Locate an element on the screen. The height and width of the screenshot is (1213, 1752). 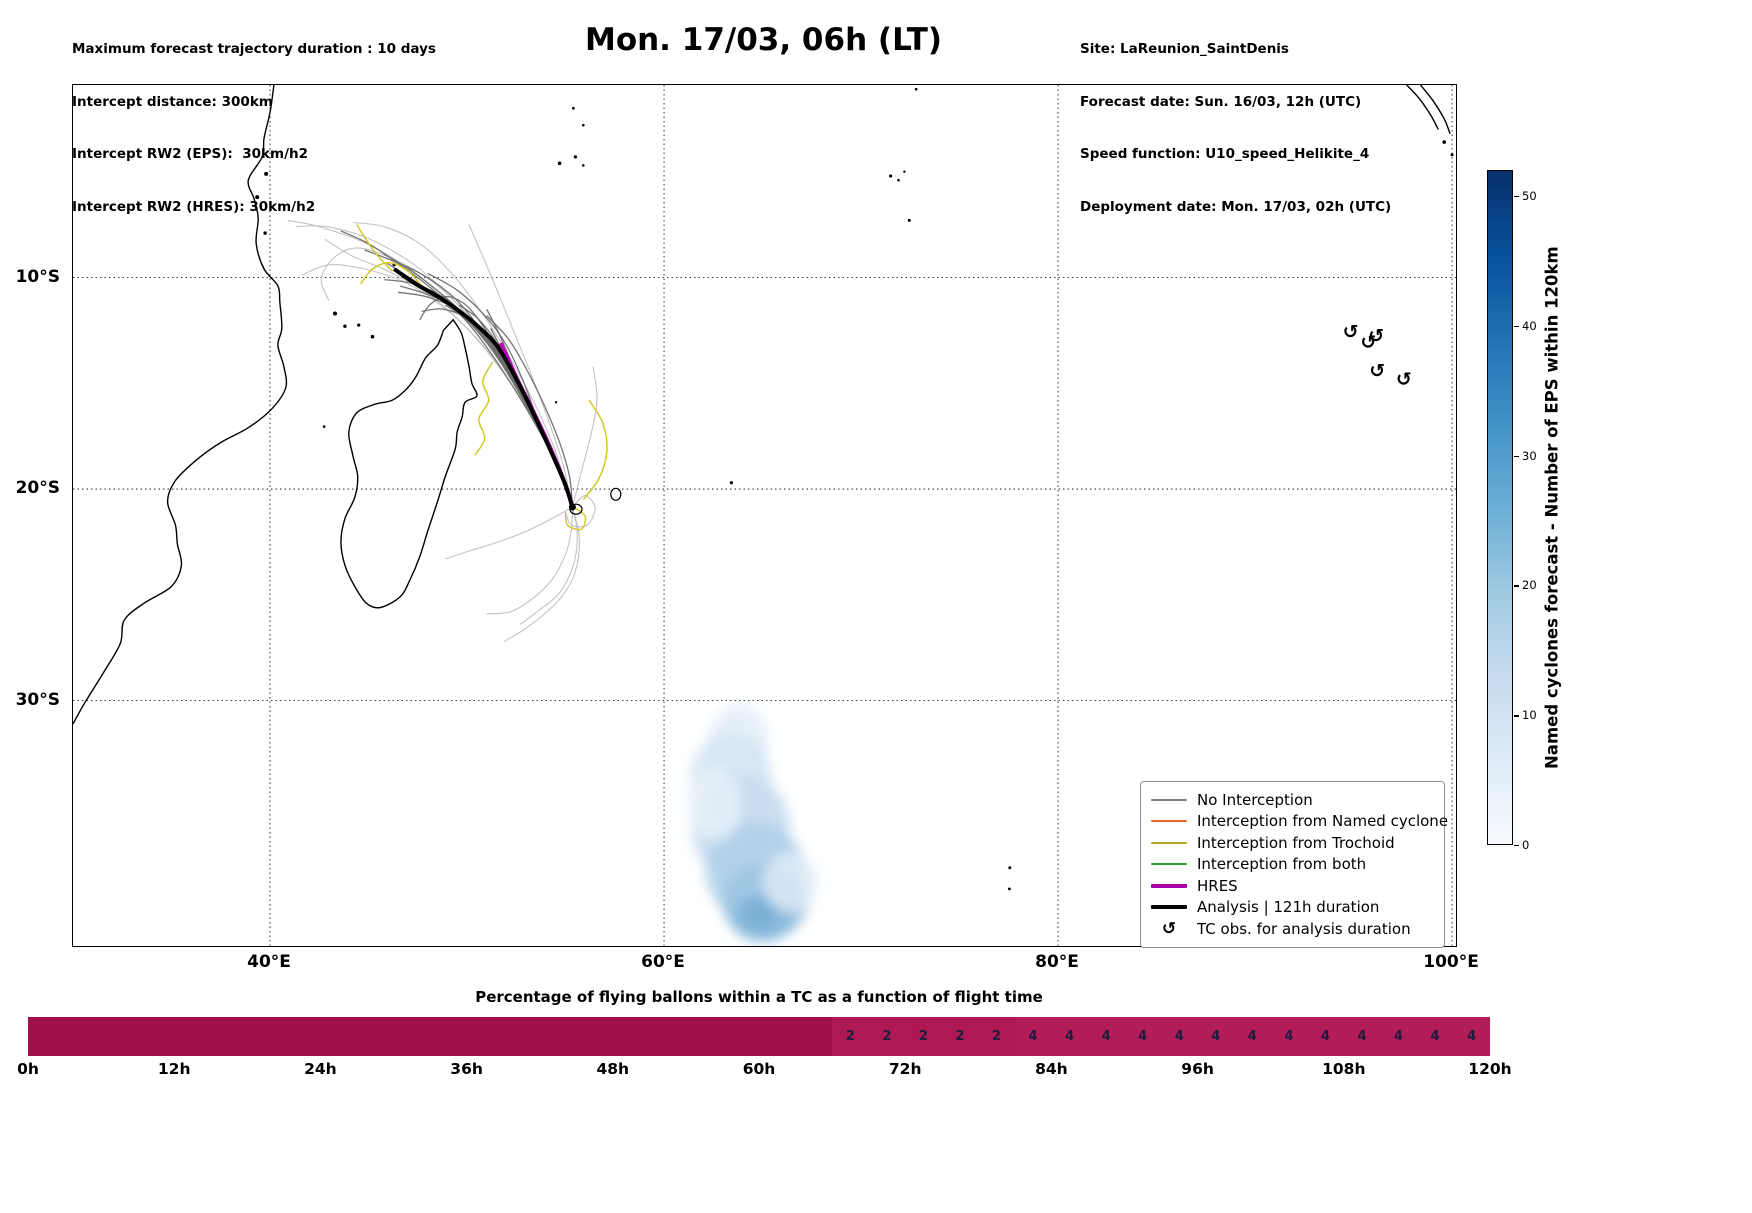
tc-obs-legend-icon: ↺ is located at coordinates (1169, 928).